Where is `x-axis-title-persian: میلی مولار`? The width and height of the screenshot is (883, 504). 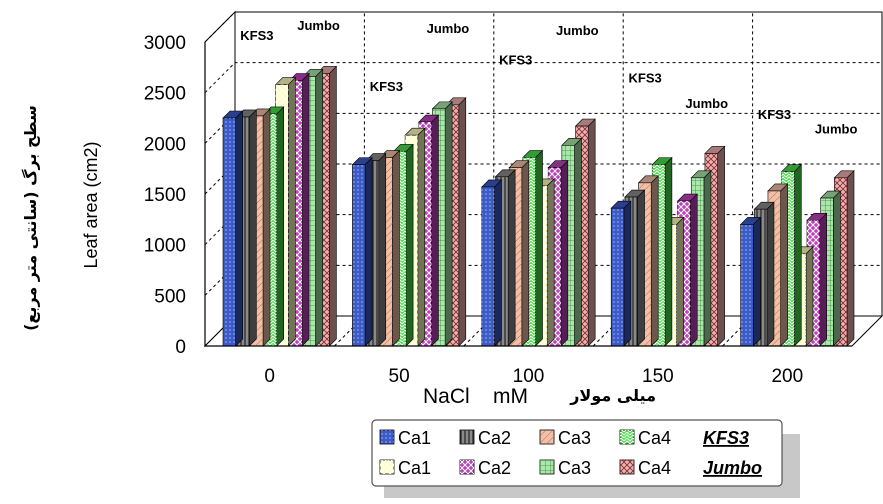
x-axis-title-persian: میلی مولار is located at coordinates (612, 395).